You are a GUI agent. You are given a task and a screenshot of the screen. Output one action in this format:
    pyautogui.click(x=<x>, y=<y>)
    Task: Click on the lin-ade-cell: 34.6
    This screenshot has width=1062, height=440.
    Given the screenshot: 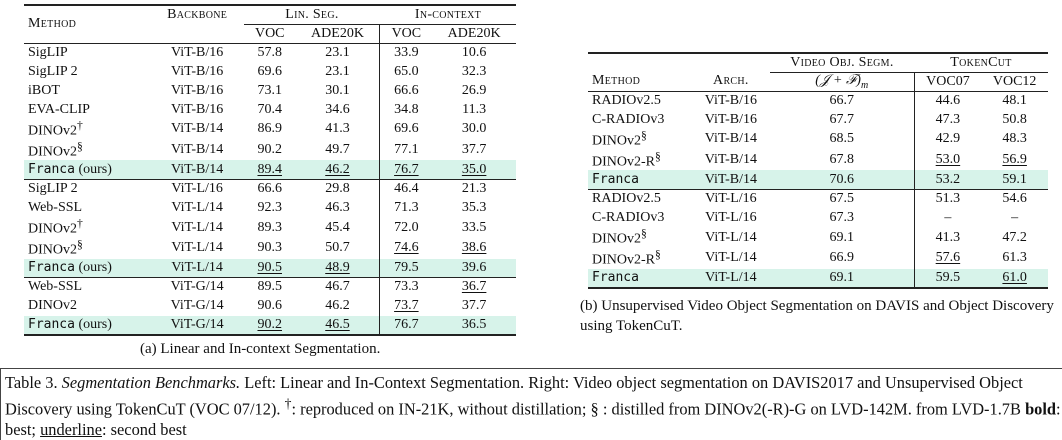 What is the action you would take?
    pyautogui.click(x=337, y=109)
    